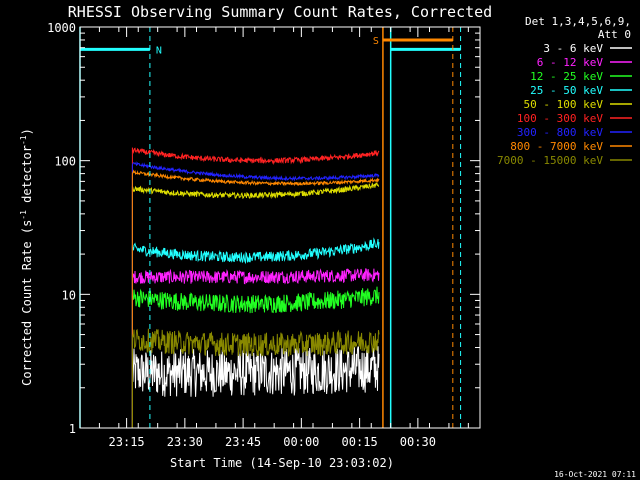 Image resolution: width=640 pixels, height=480 pixels. I want to click on legend-label-4: 25 - 50 keV, so click(566, 90).